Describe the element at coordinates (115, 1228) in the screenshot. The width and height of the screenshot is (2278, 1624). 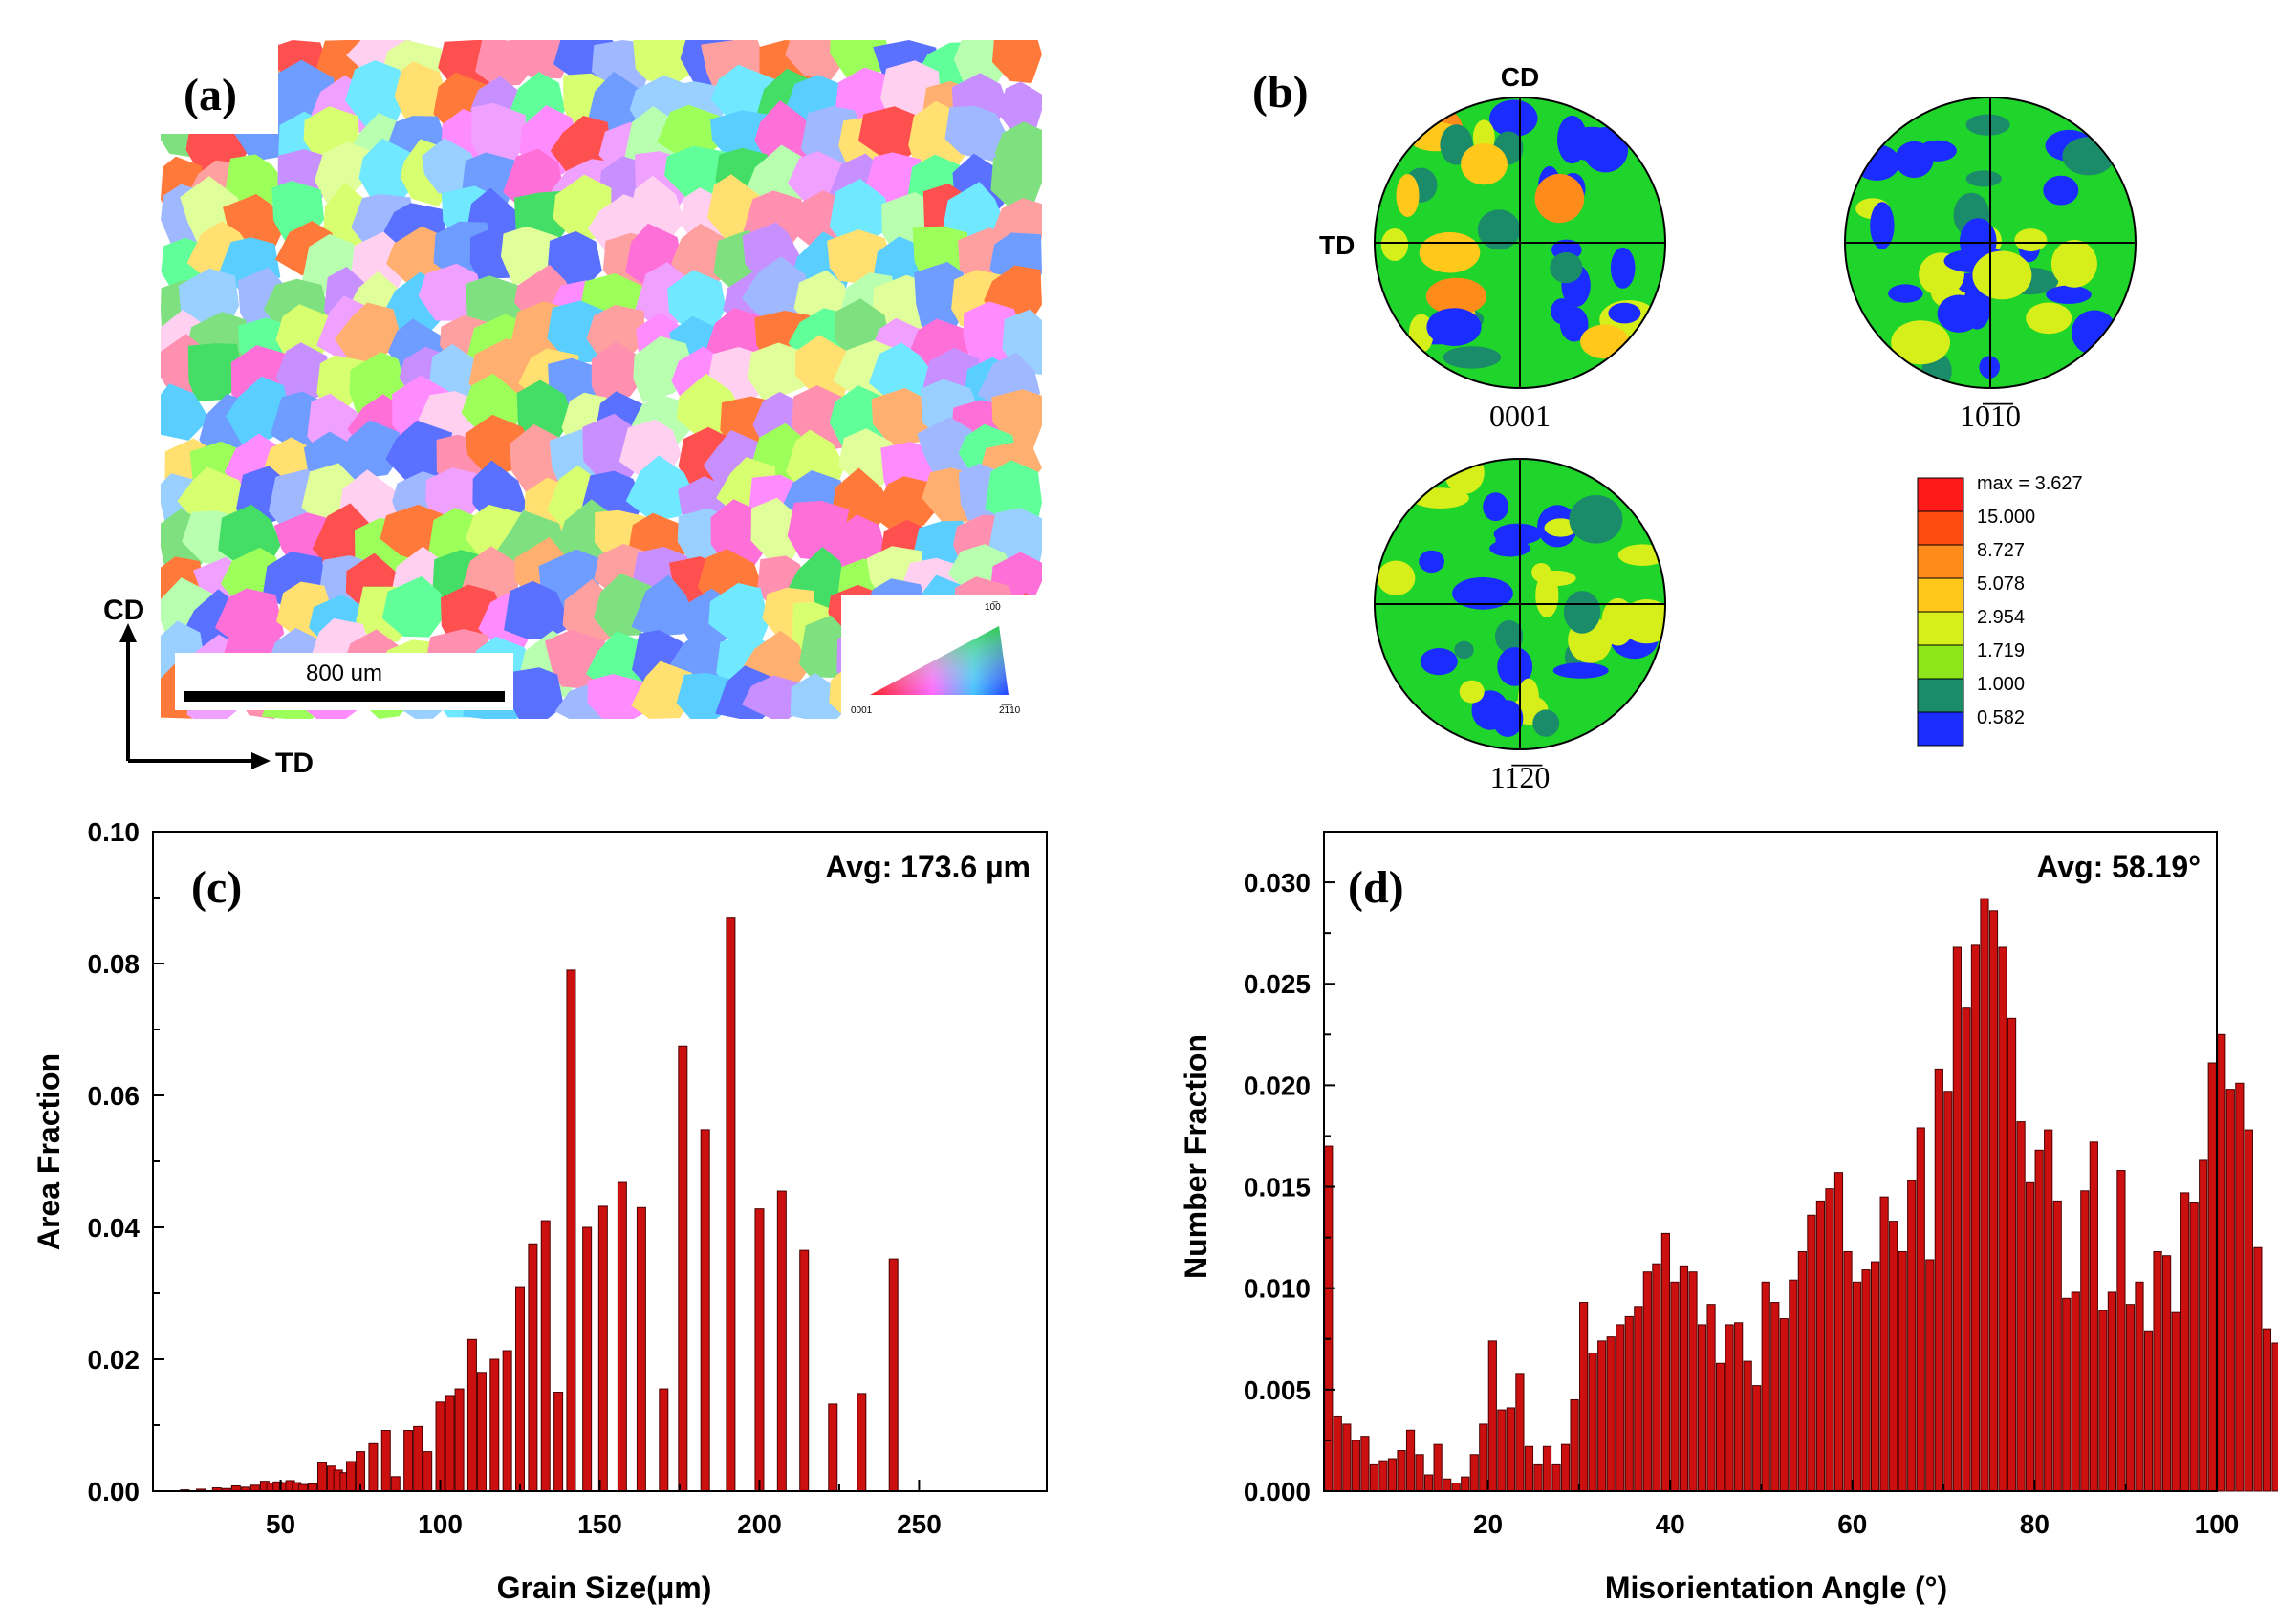
I see `y-tick-label: 0.04` at that location.